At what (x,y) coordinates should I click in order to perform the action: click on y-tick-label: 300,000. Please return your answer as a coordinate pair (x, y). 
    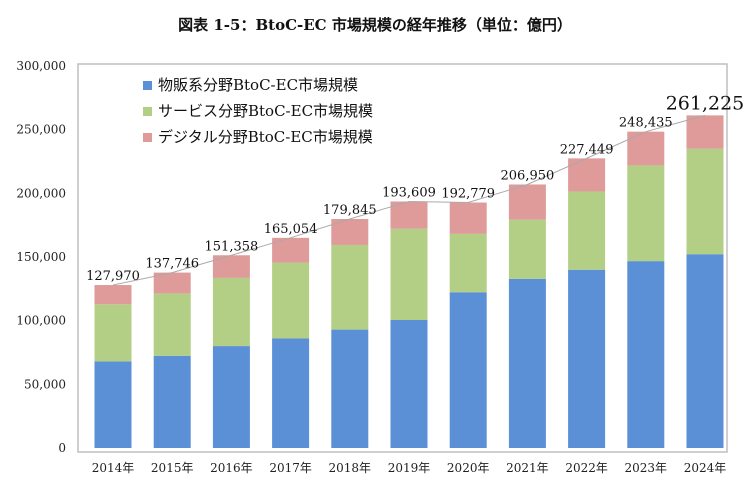
    Looking at the image, I should click on (41, 66).